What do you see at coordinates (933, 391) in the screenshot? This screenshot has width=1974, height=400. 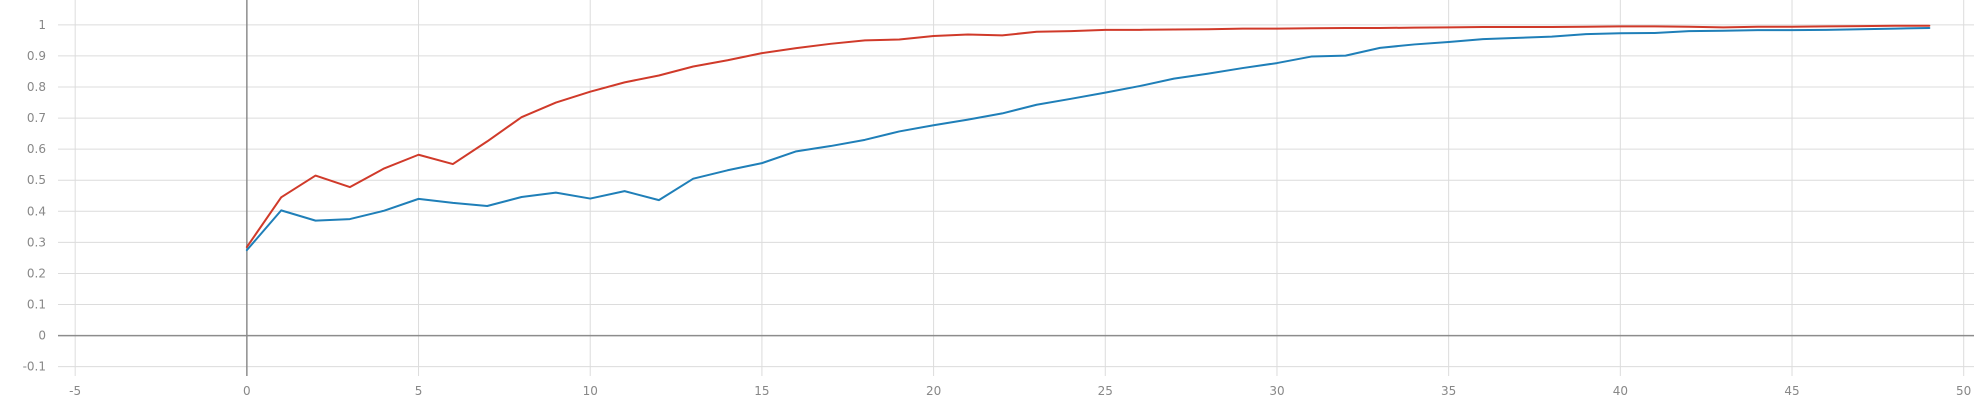 I see `x-tick-label: 20` at bounding box center [933, 391].